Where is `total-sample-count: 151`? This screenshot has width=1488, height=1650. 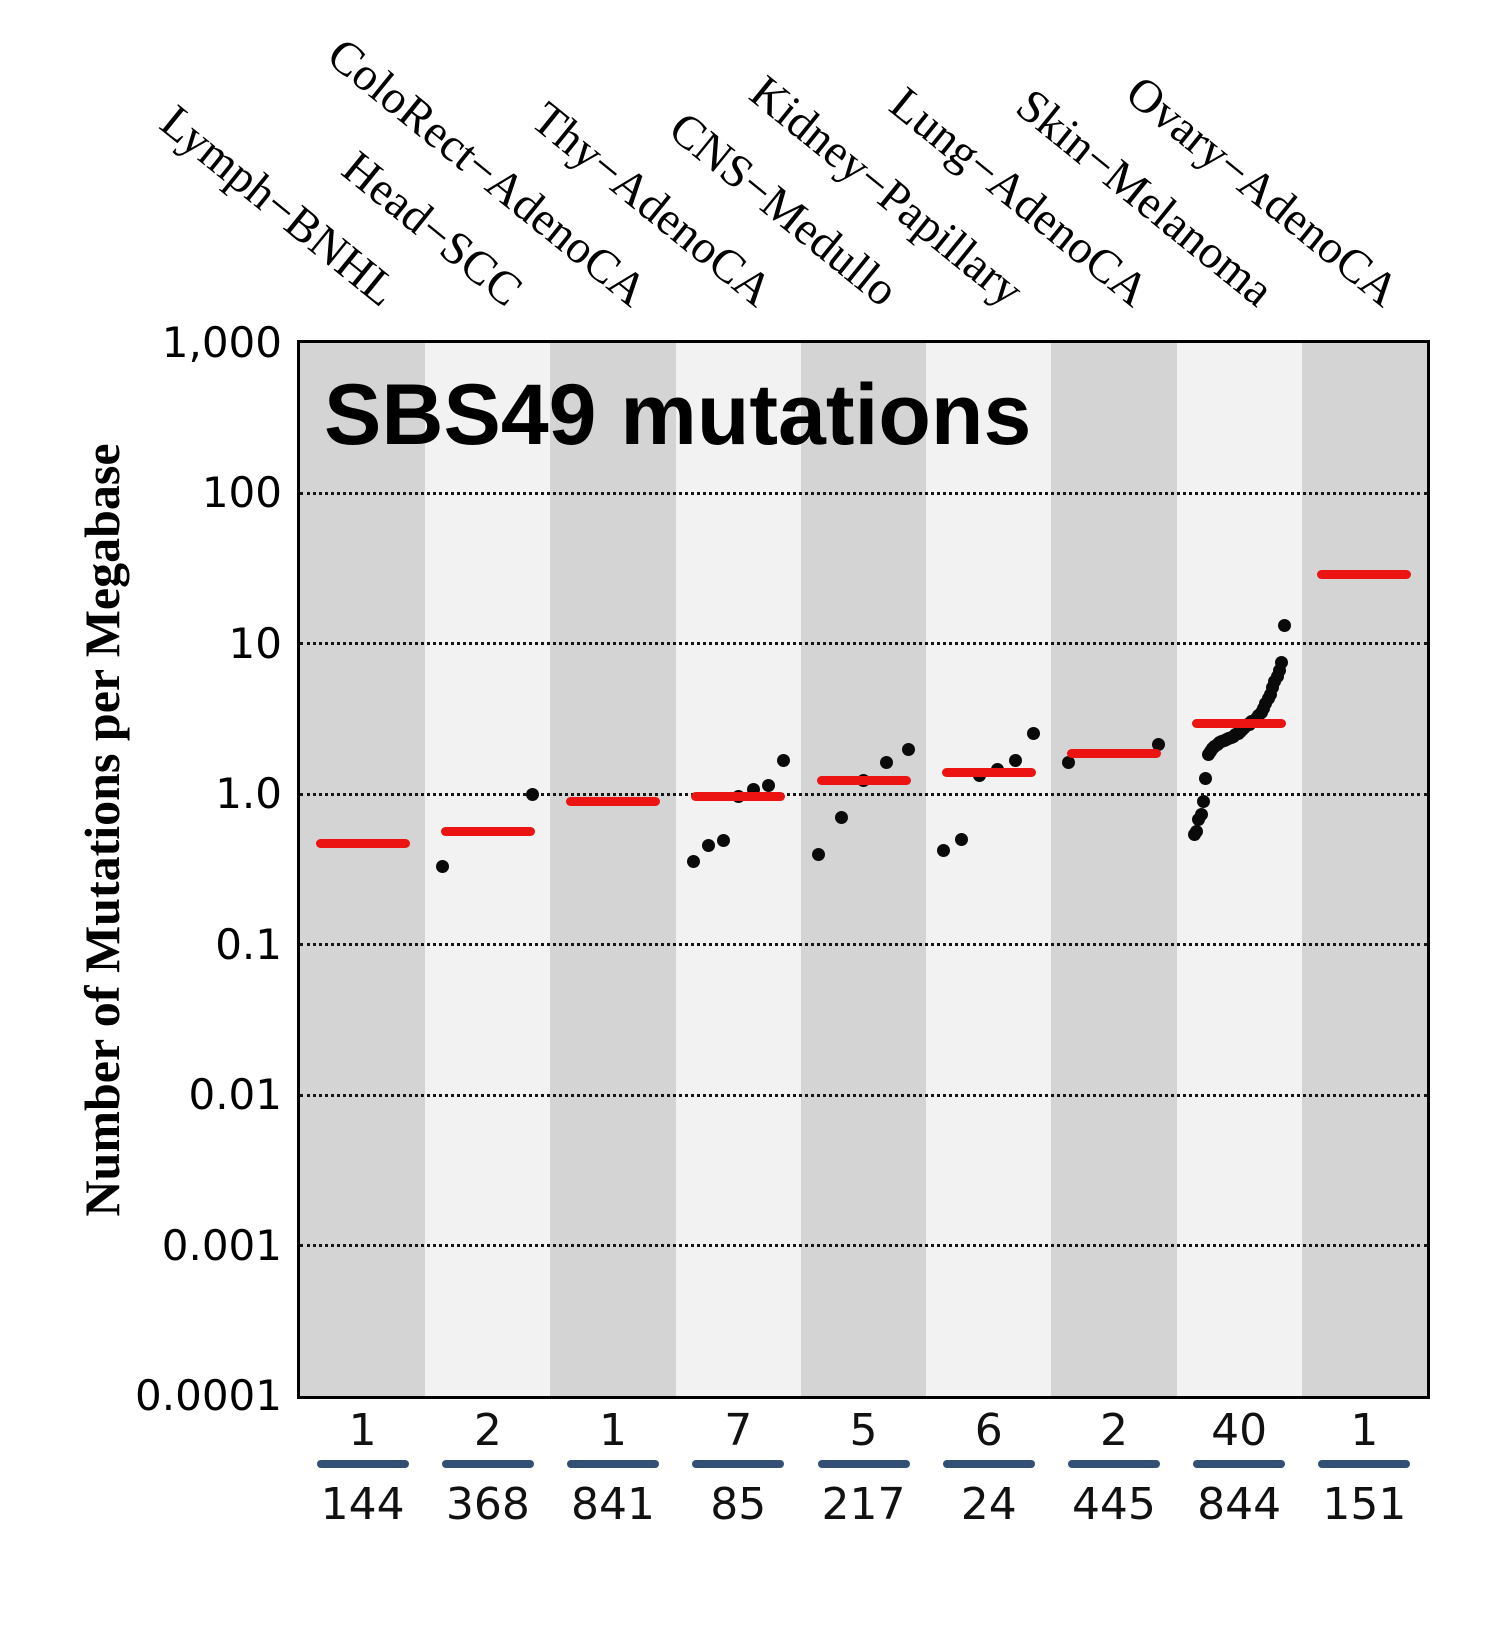
total-sample-count: 151 is located at coordinates (1364, 1504).